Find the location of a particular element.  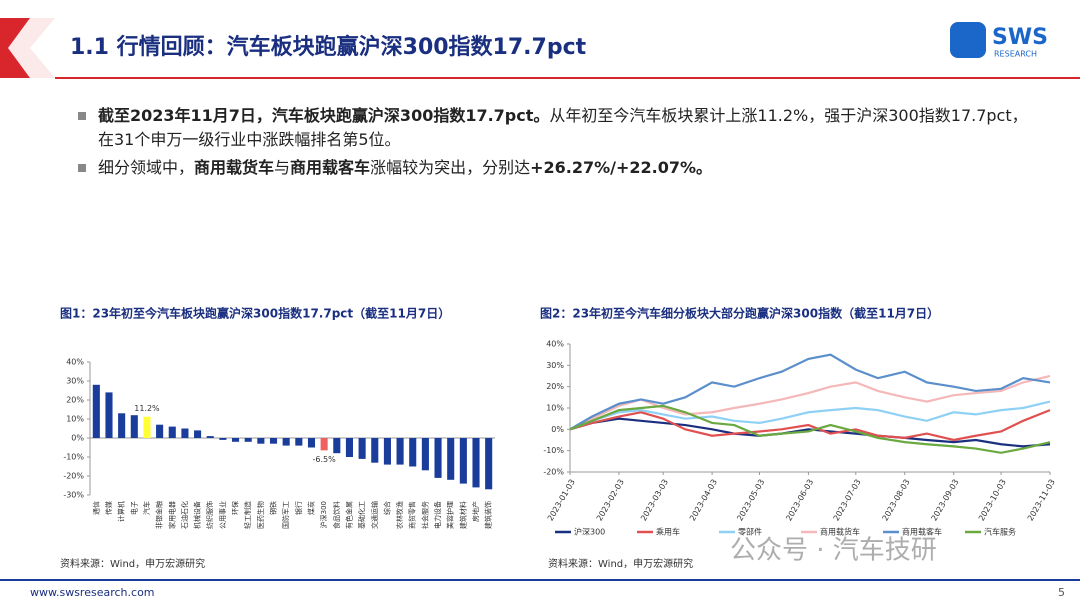

x-tick-label: 有色金属 is located at coordinates (348, 515).